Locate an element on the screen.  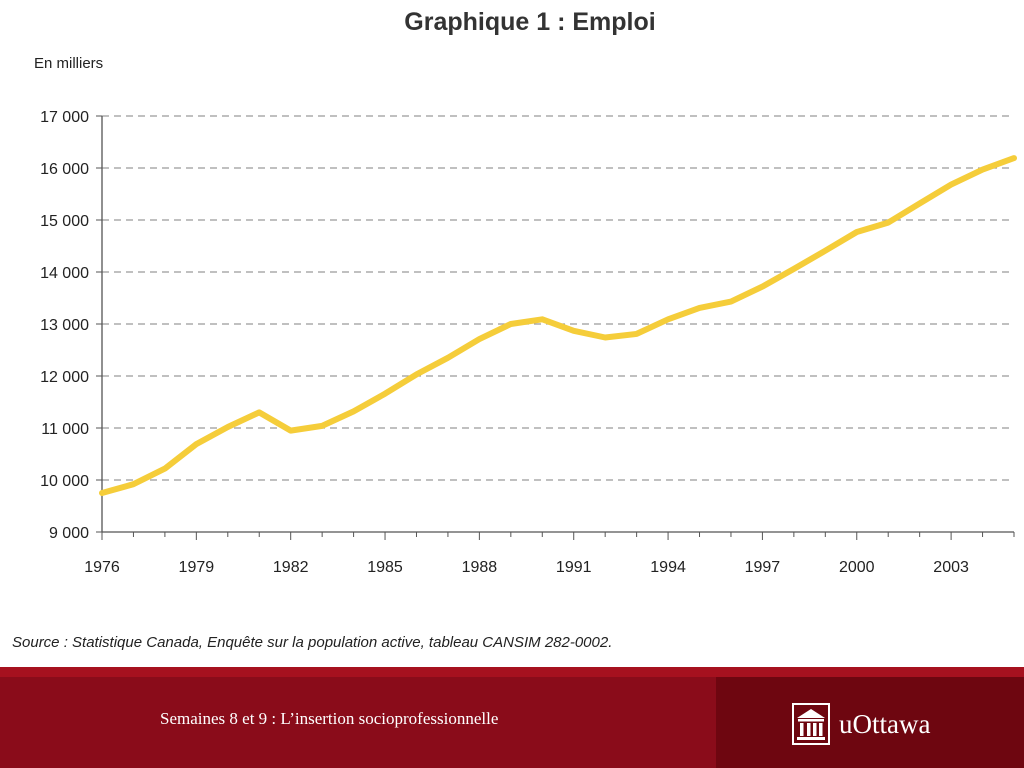
x-tick-labels: 1976 1979 1982 1985 1988 1991 1994 1997 2000 2003 is located at coordinates (526, 567).